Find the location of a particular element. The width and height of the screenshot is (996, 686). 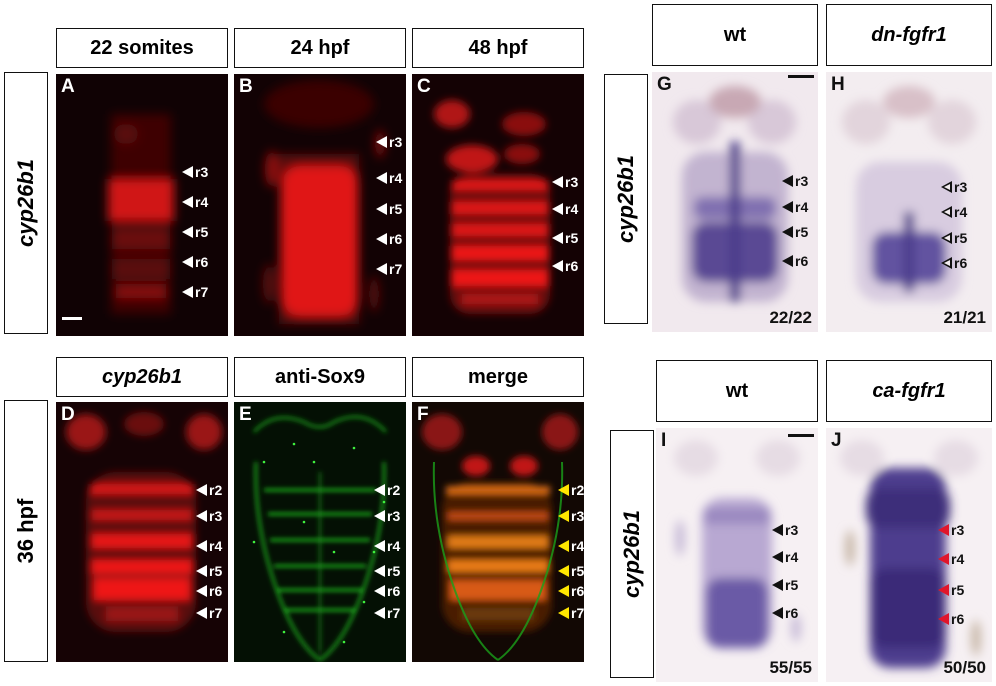

panel-a: A r3 r4 r5 r6 r7 is located at coordinates (142, 205).